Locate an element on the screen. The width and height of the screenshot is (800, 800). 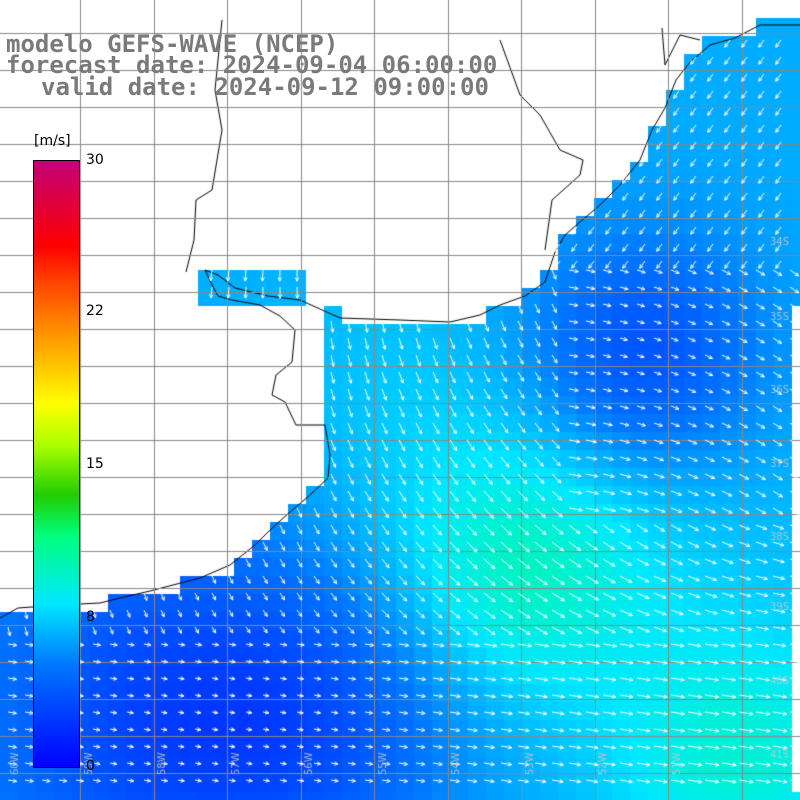
colorbar-tick-8: 8 is located at coordinates (90, 617).